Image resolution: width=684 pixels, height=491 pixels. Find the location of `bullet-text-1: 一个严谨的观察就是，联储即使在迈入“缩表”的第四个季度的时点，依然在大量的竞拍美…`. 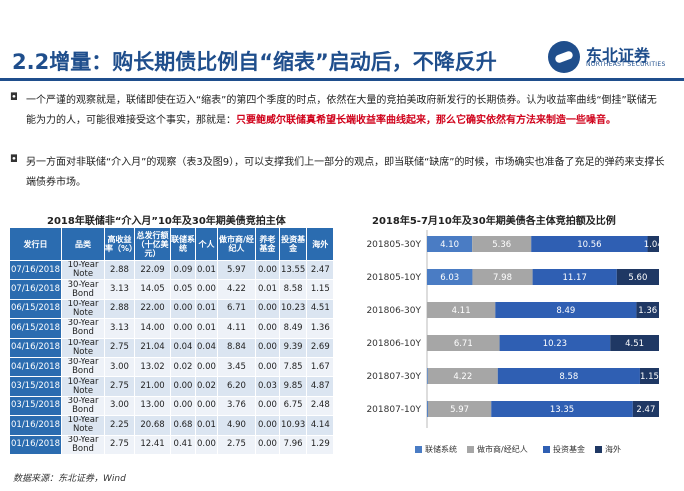

bullet-text-1: 一个严谨的观察就是，联储即使在迈入“缩表”的第四个季度的时点，依然在大量的竞拍美… is located at coordinates (346, 111).